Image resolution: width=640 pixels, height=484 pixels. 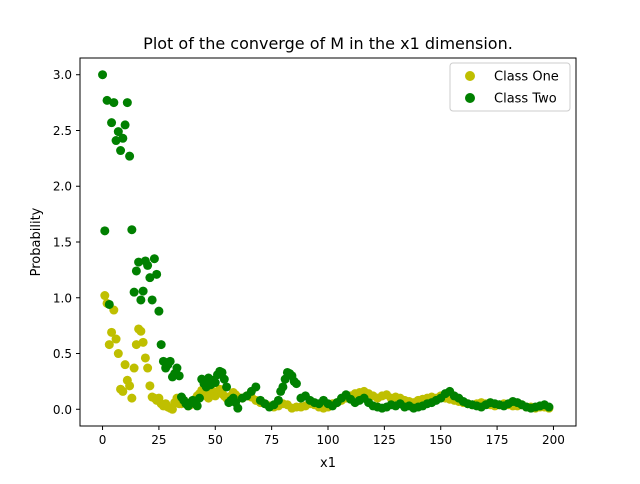 I want to click on x-tick-label: 75, so click(x=271, y=440).